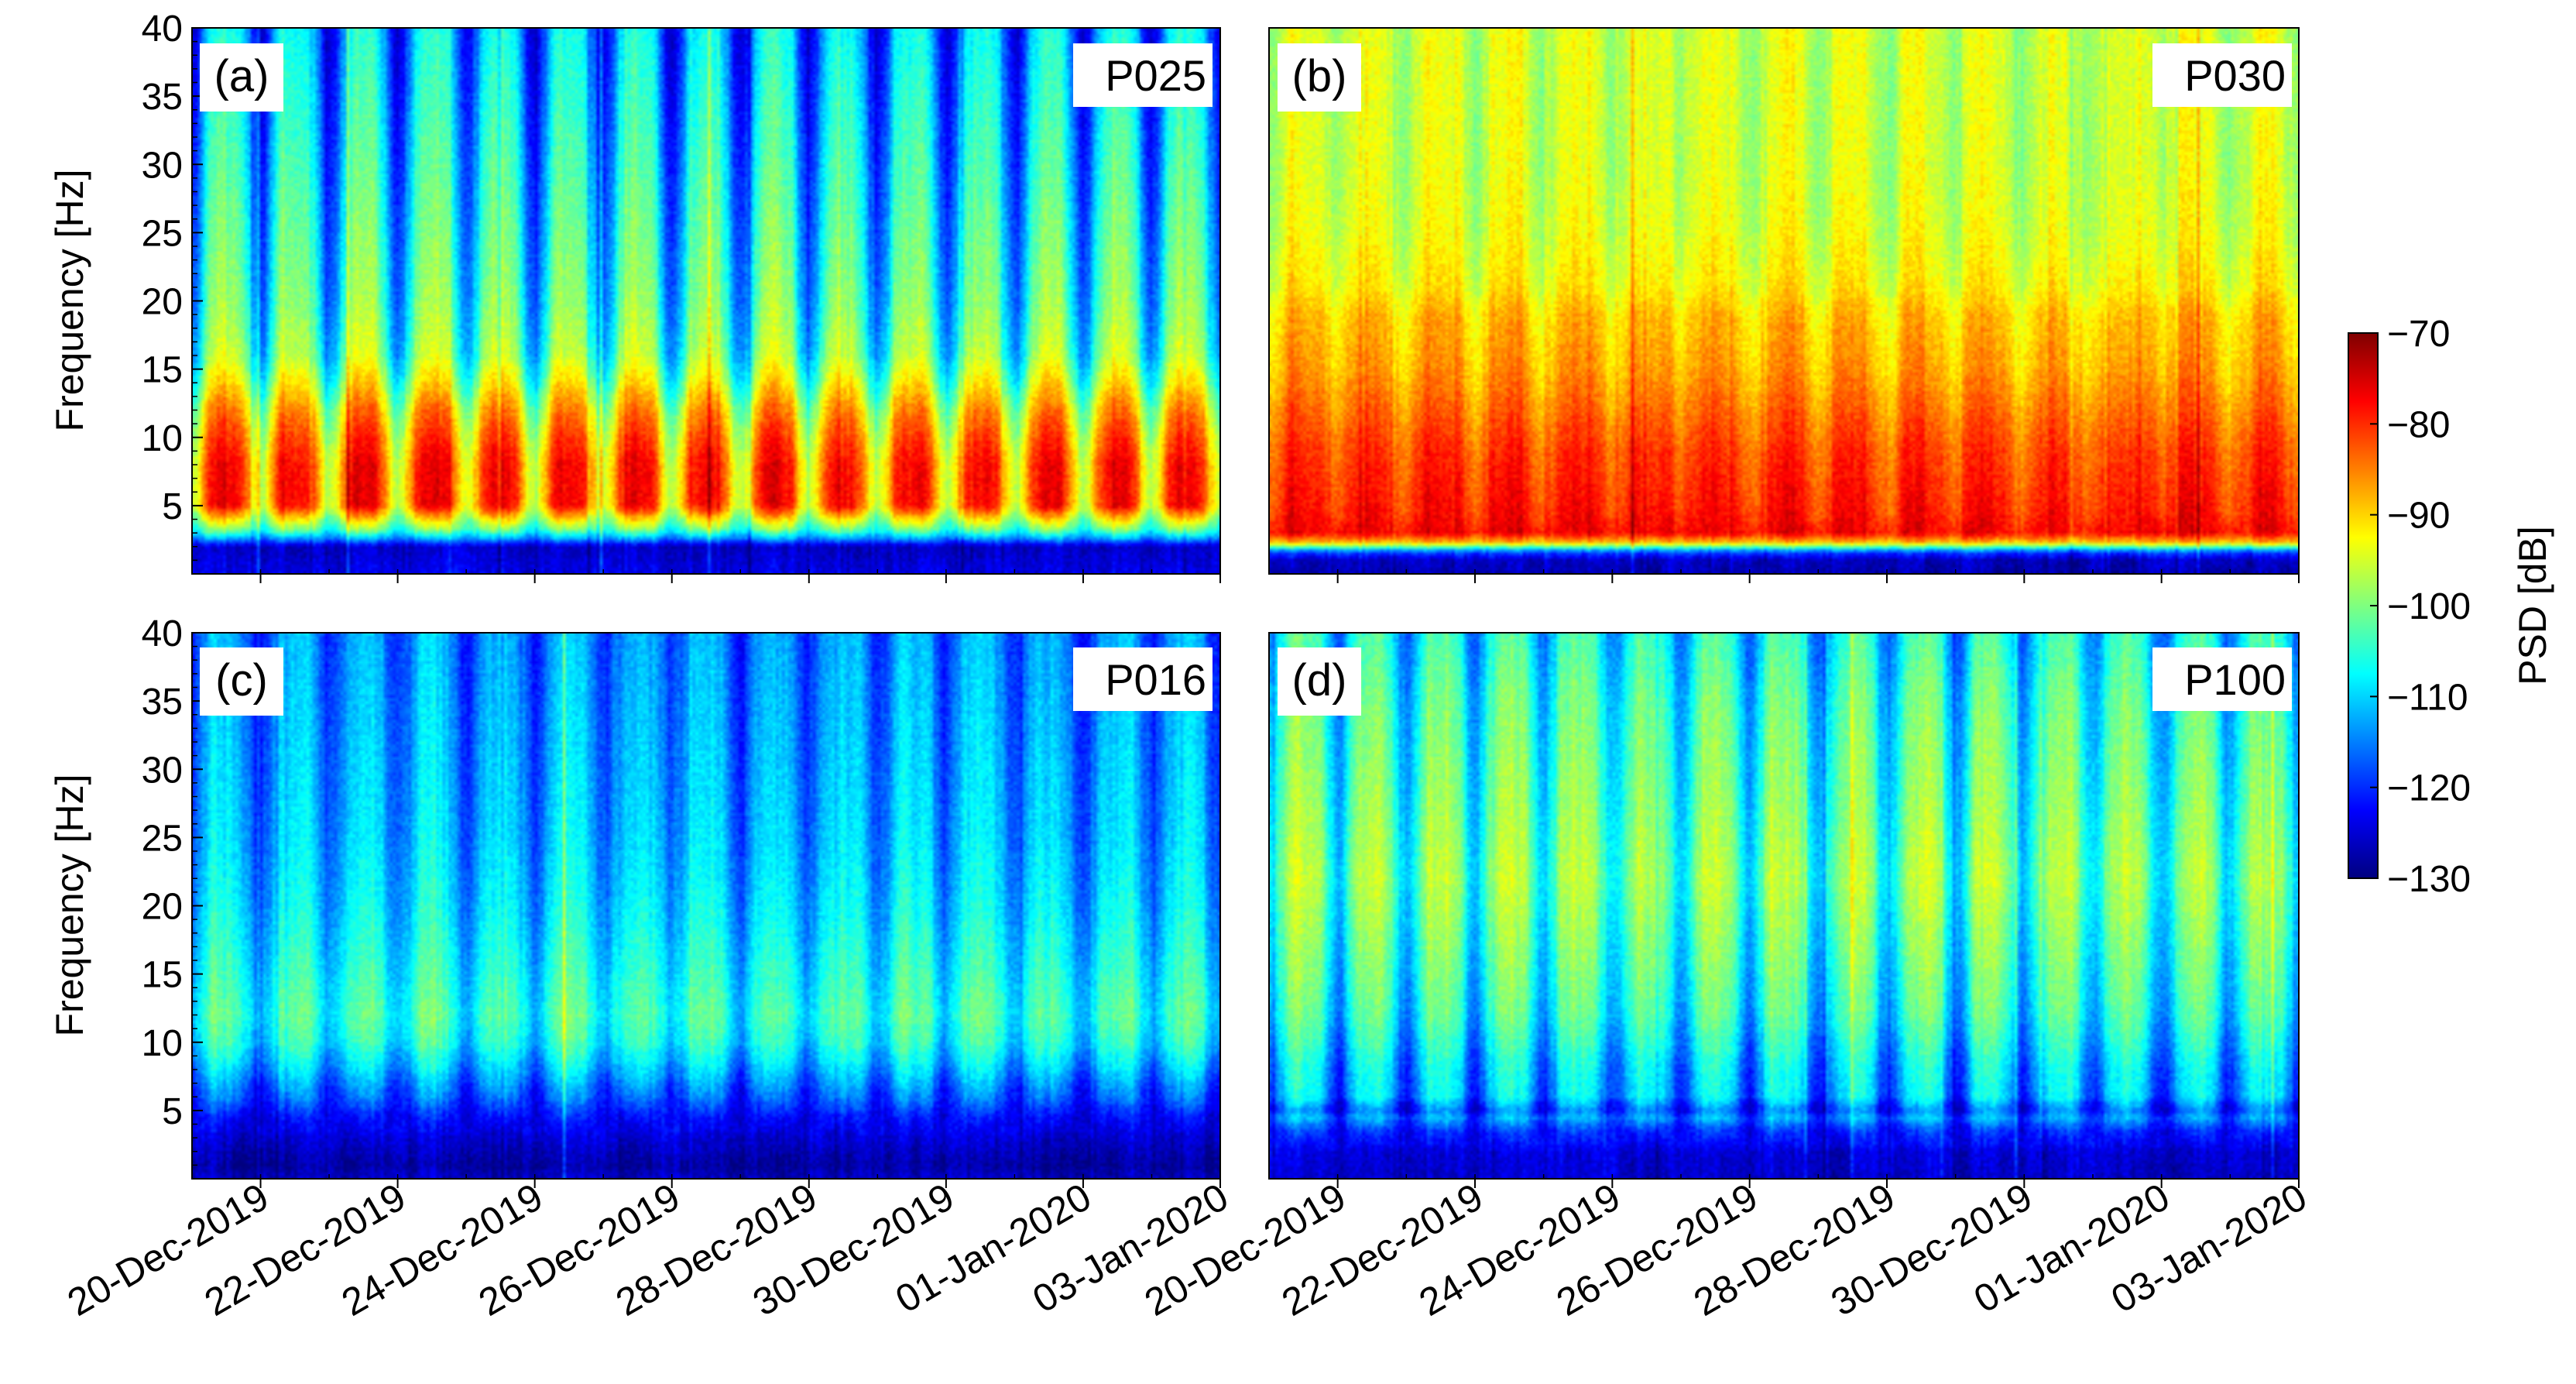 This screenshot has height=1384, width=2576. I want to click on station-label: P025, so click(1155, 75).